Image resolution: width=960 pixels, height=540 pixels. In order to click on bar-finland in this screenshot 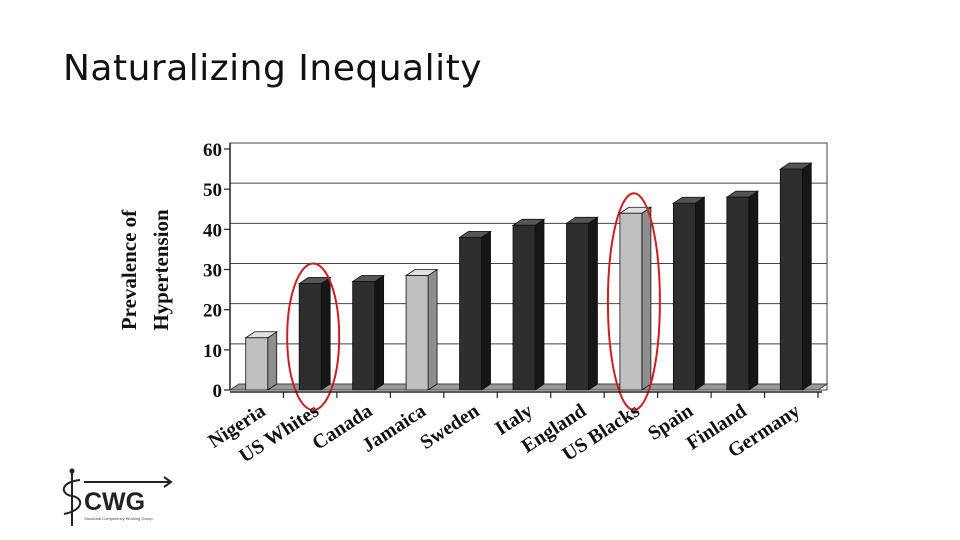, I will do `click(742, 290)`.